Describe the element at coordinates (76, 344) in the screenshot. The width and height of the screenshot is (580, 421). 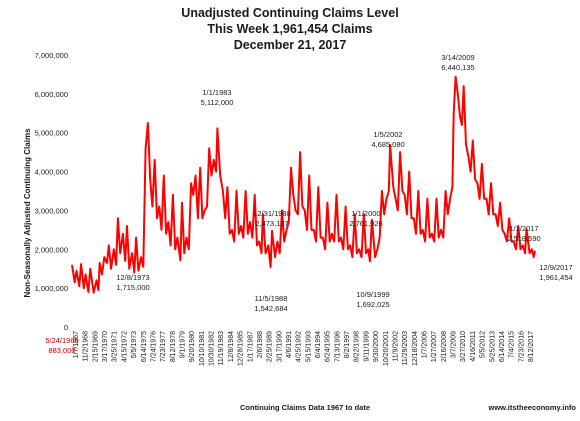
I see `x-tick-label: 1/7/1967` at that location.